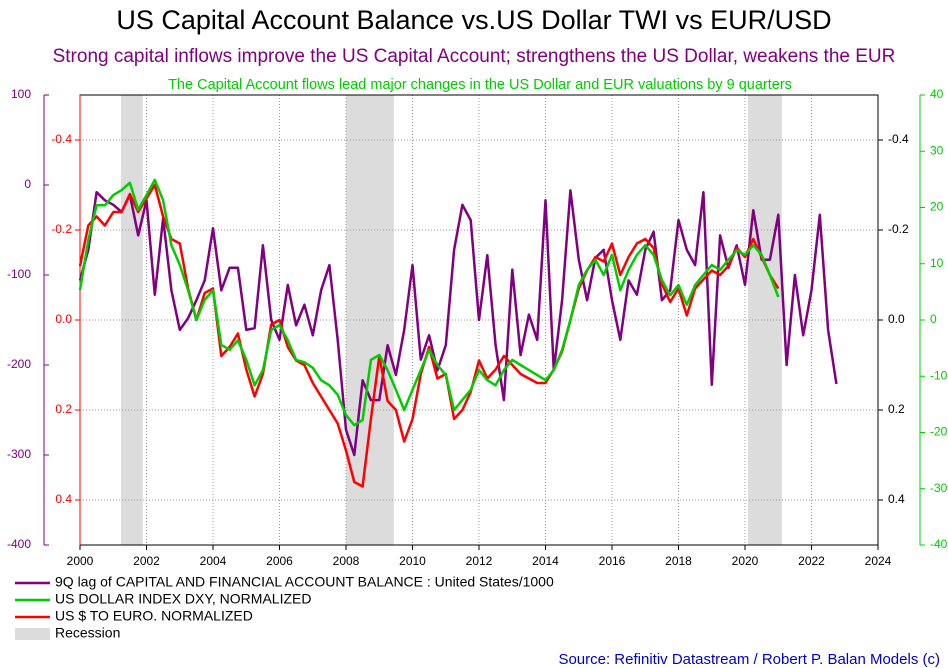 The image size is (948, 668). I want to click on x-tick-label: 2010, so click(412, 561).